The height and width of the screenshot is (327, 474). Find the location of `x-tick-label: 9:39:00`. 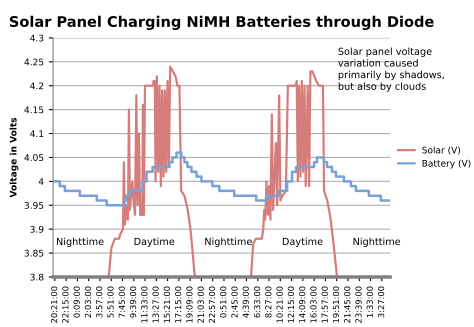

x-tick-label: 9:39:00 is located at coordinates (133, 302).